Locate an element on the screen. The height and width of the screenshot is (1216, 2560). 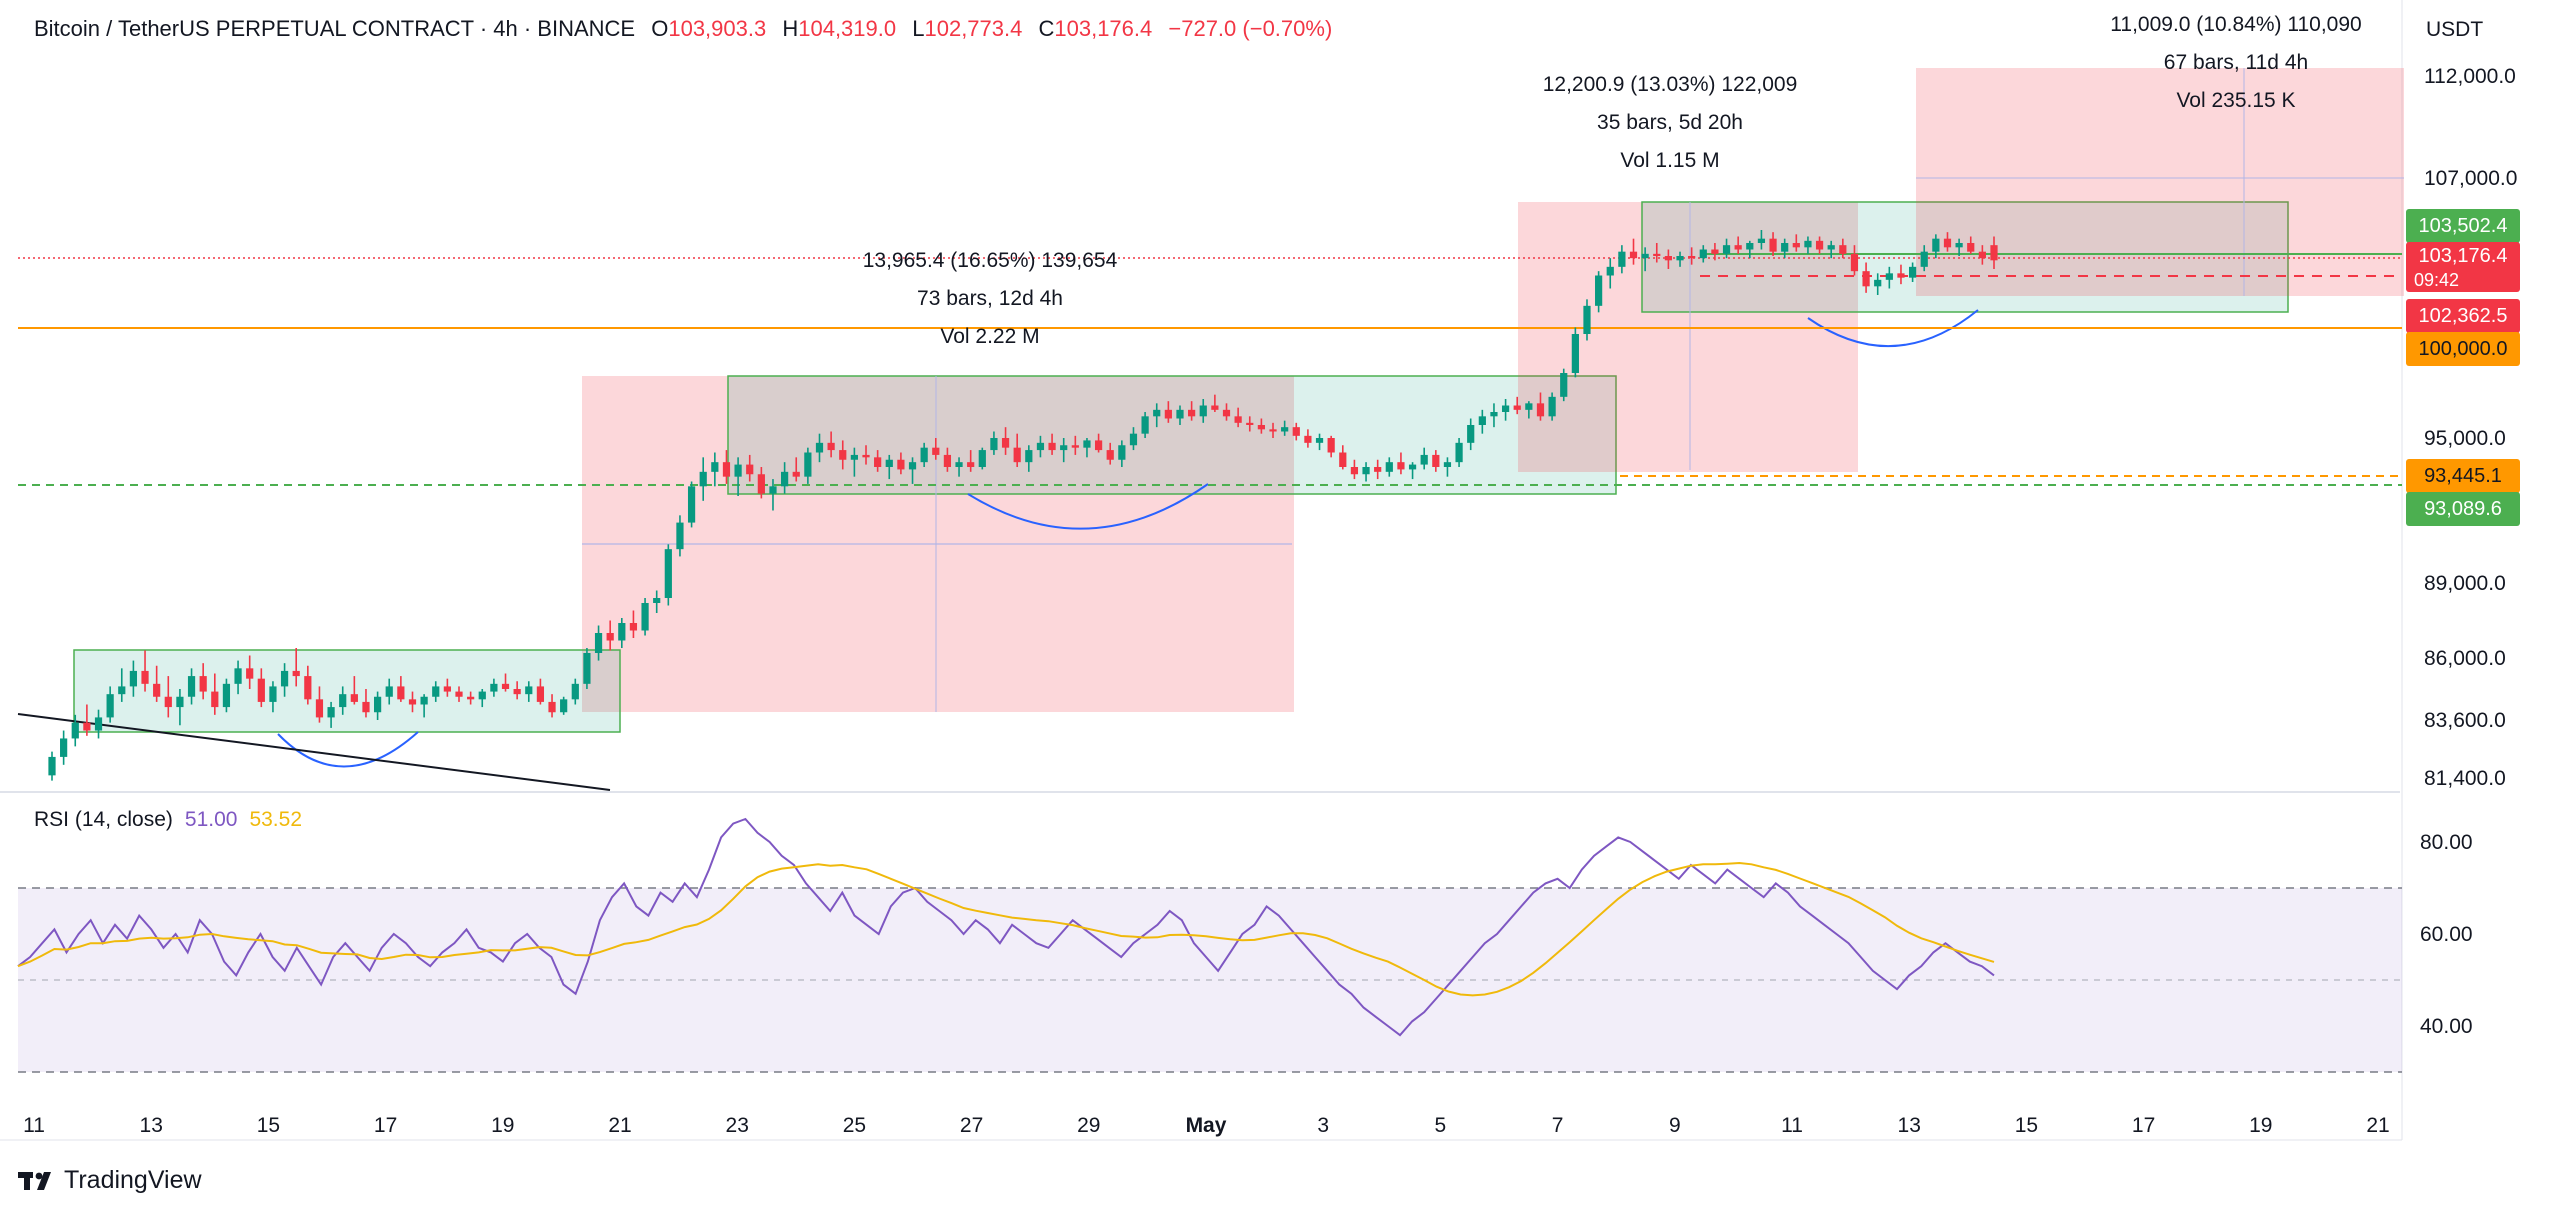
low-value: 102,773.4 is located at coordinates (973, 28).